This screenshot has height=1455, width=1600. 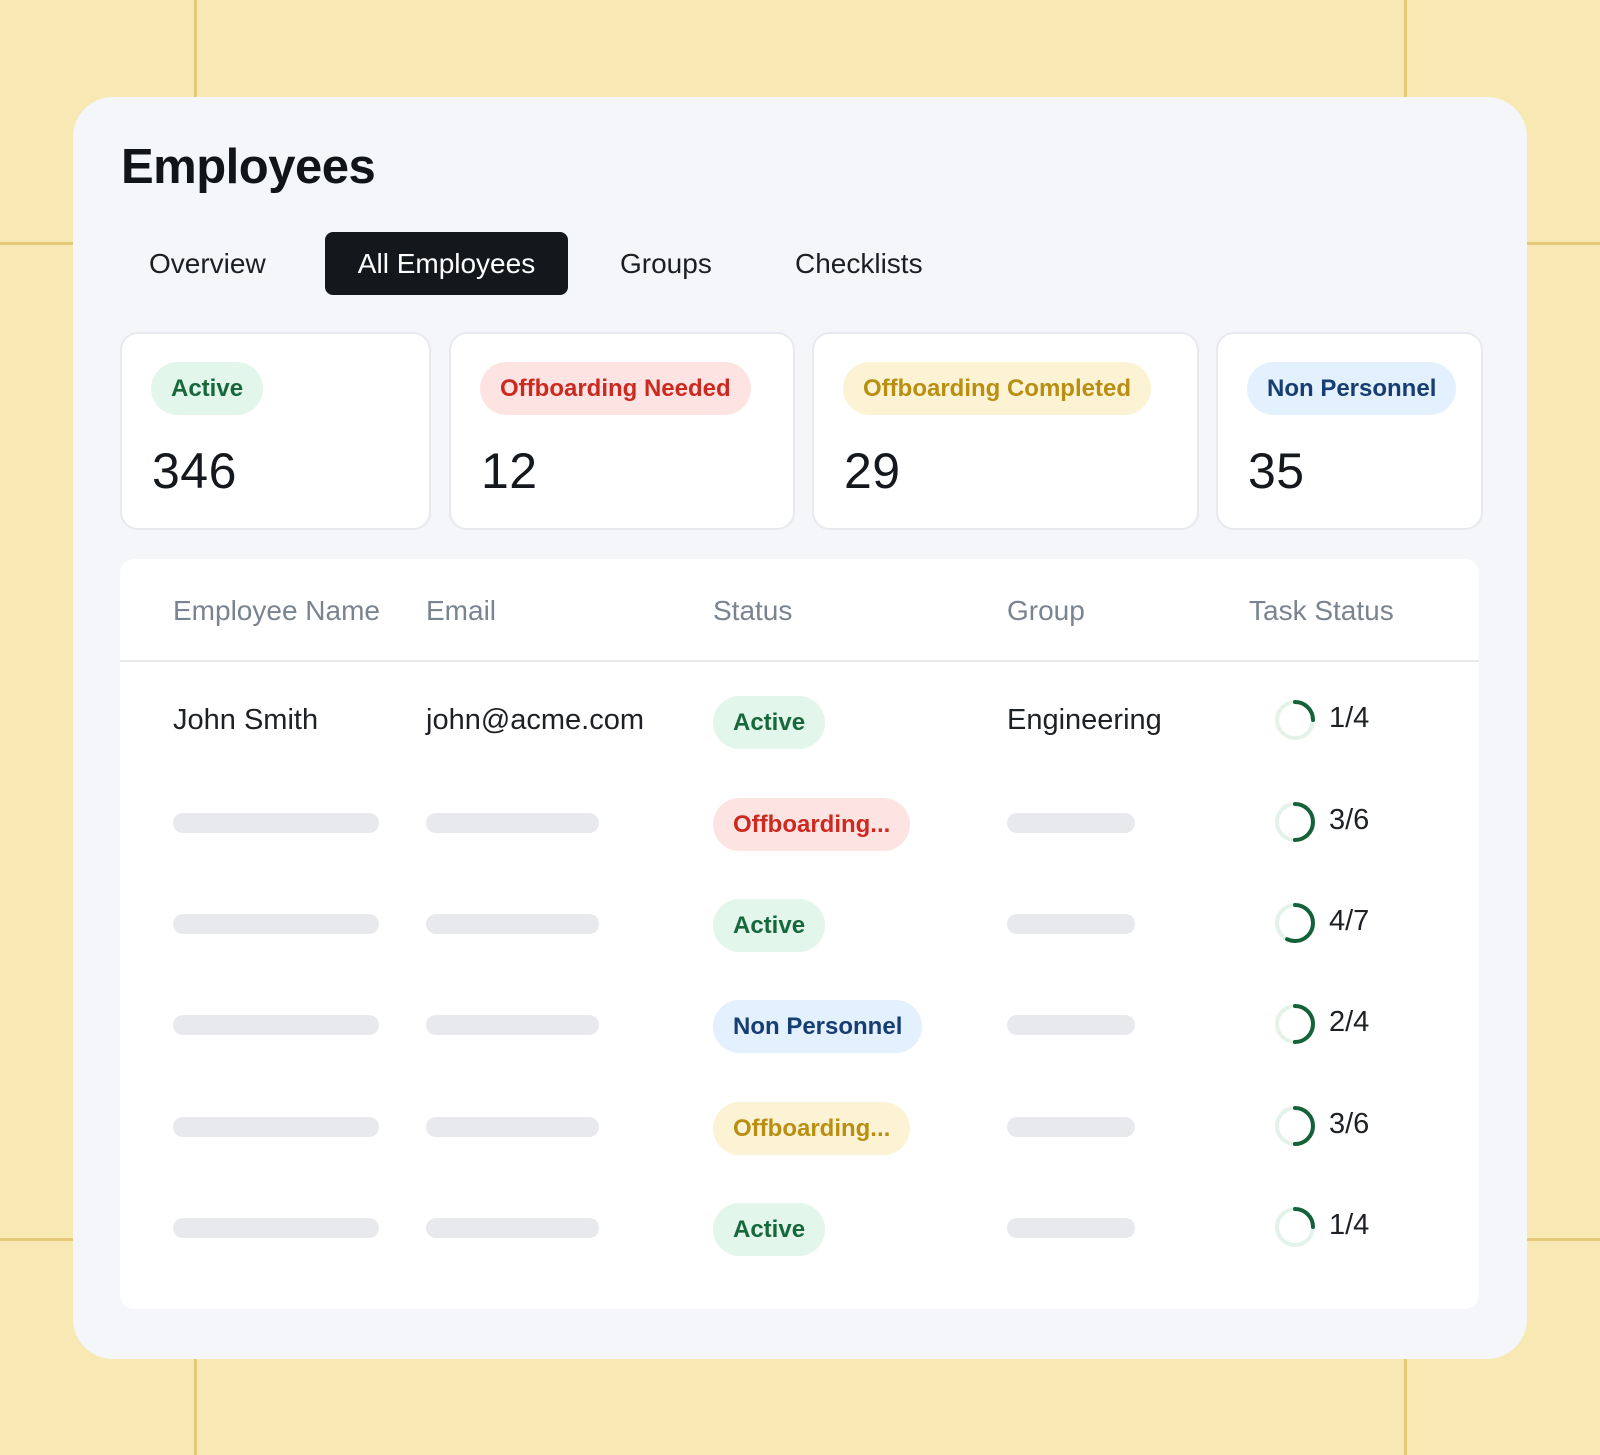 I want to click on column-header-email: Email, so click(x=461, y=610).